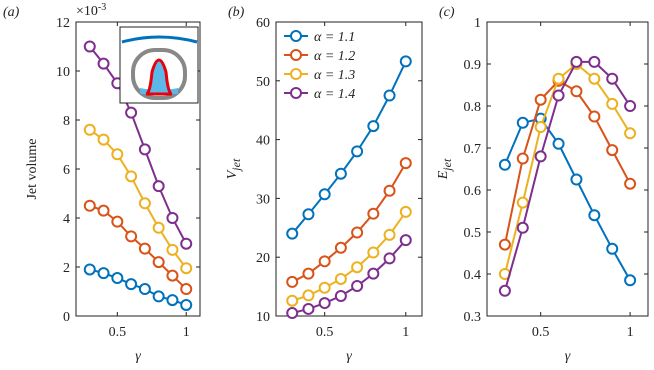  Describe the element at coordinates (473, 191) in the screenshot. I see `y-tick-label: 0.6` at that location.